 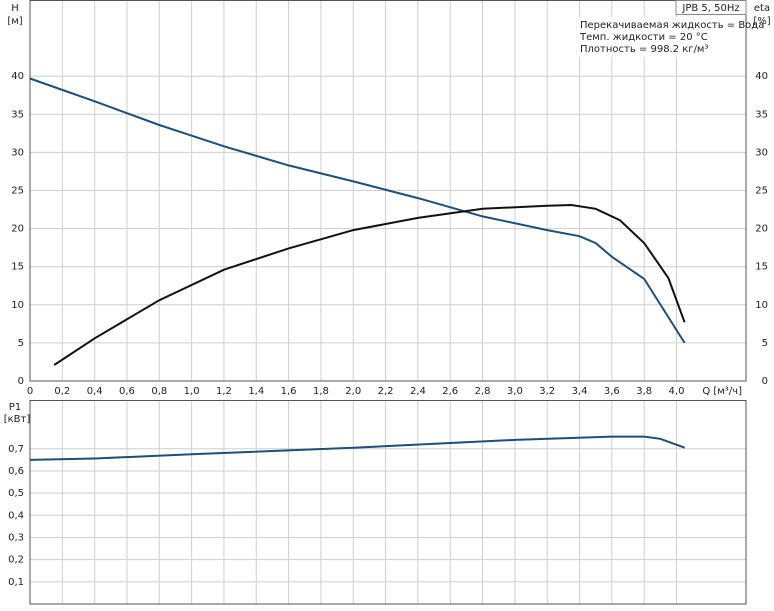 What do you see at coordinates (17, 191) in the screenshot?
I see `y-tick-label: 25` at bounding box center [17, 191].